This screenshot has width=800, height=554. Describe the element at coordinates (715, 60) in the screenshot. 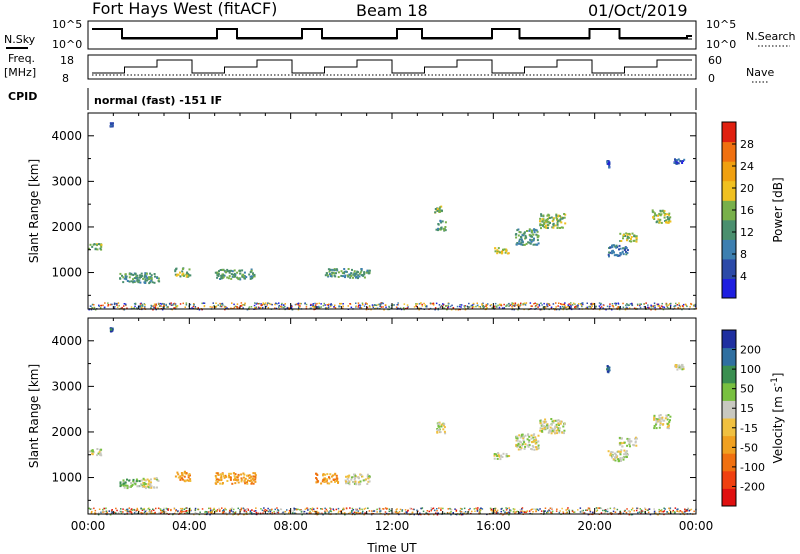

I see `nave-tick-top: 60` at that location.